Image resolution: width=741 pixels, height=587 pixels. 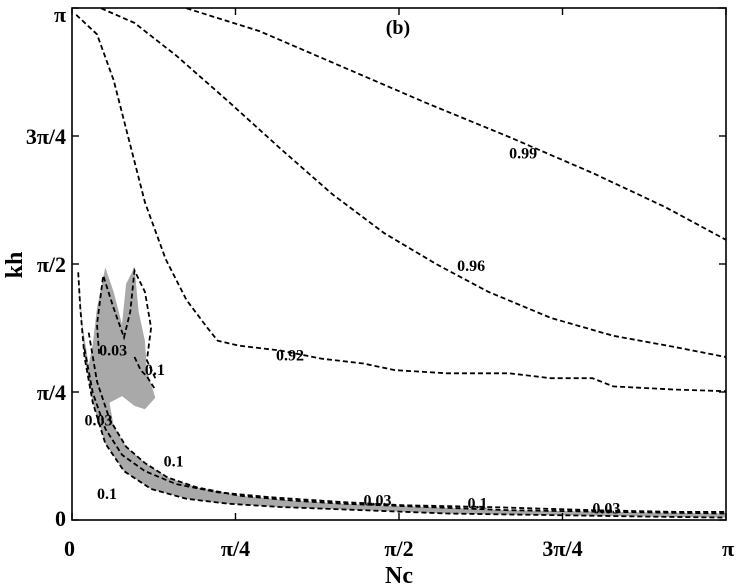 What do you see at coordinates (606, 509) in the screenshot?
I see `contour-label-10: 0.03` at bounding box center [606, 509].